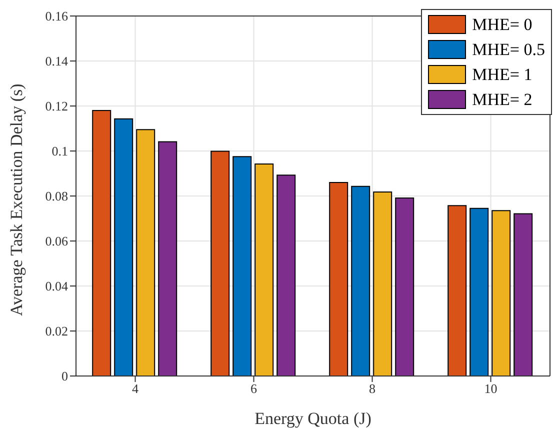  What do you see at coordinates (65, 376) in the screenshot?
I see `y-tick-label: 0` at bounding box center [65, 376].